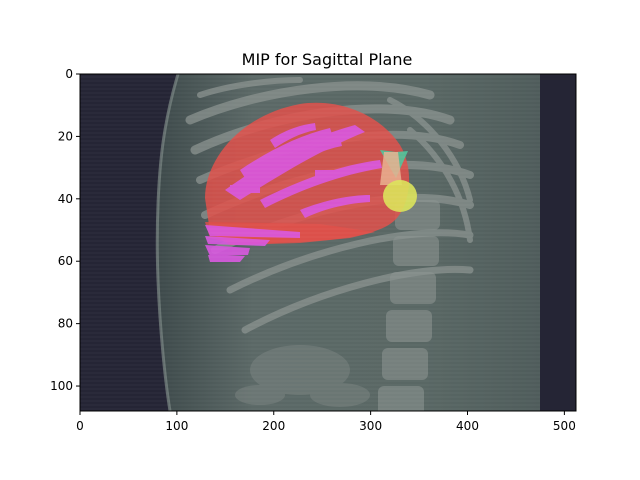  Describe the element at coordinates (327, 59) in the screenshot. I see `chart-title: MIP for Sagittal Plane` at that location.